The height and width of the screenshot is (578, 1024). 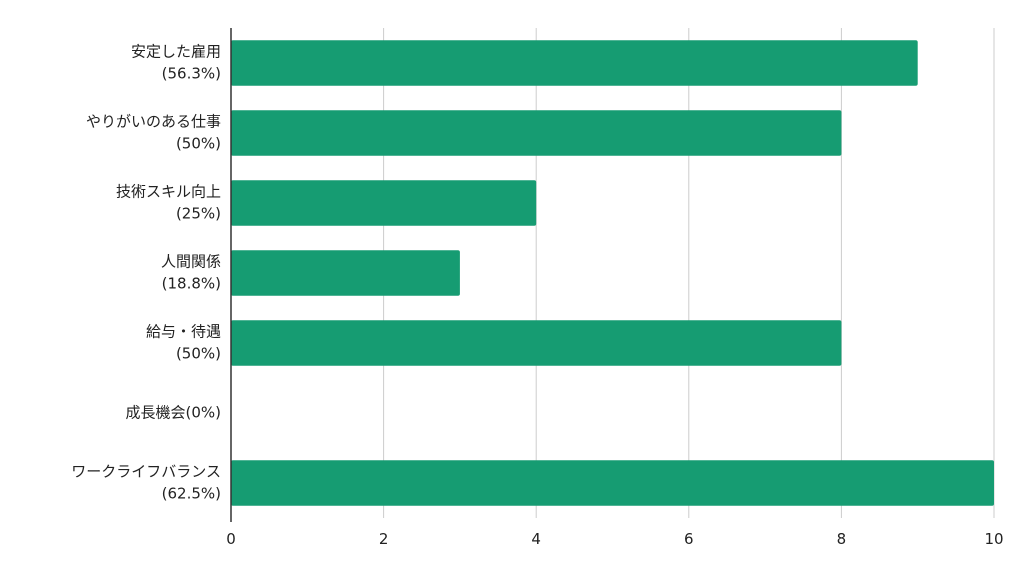 What do you see at coordinates (842, 539) in the screenshot?
I see `x-tick-label-4: 8` at bounding box center [842, 539].